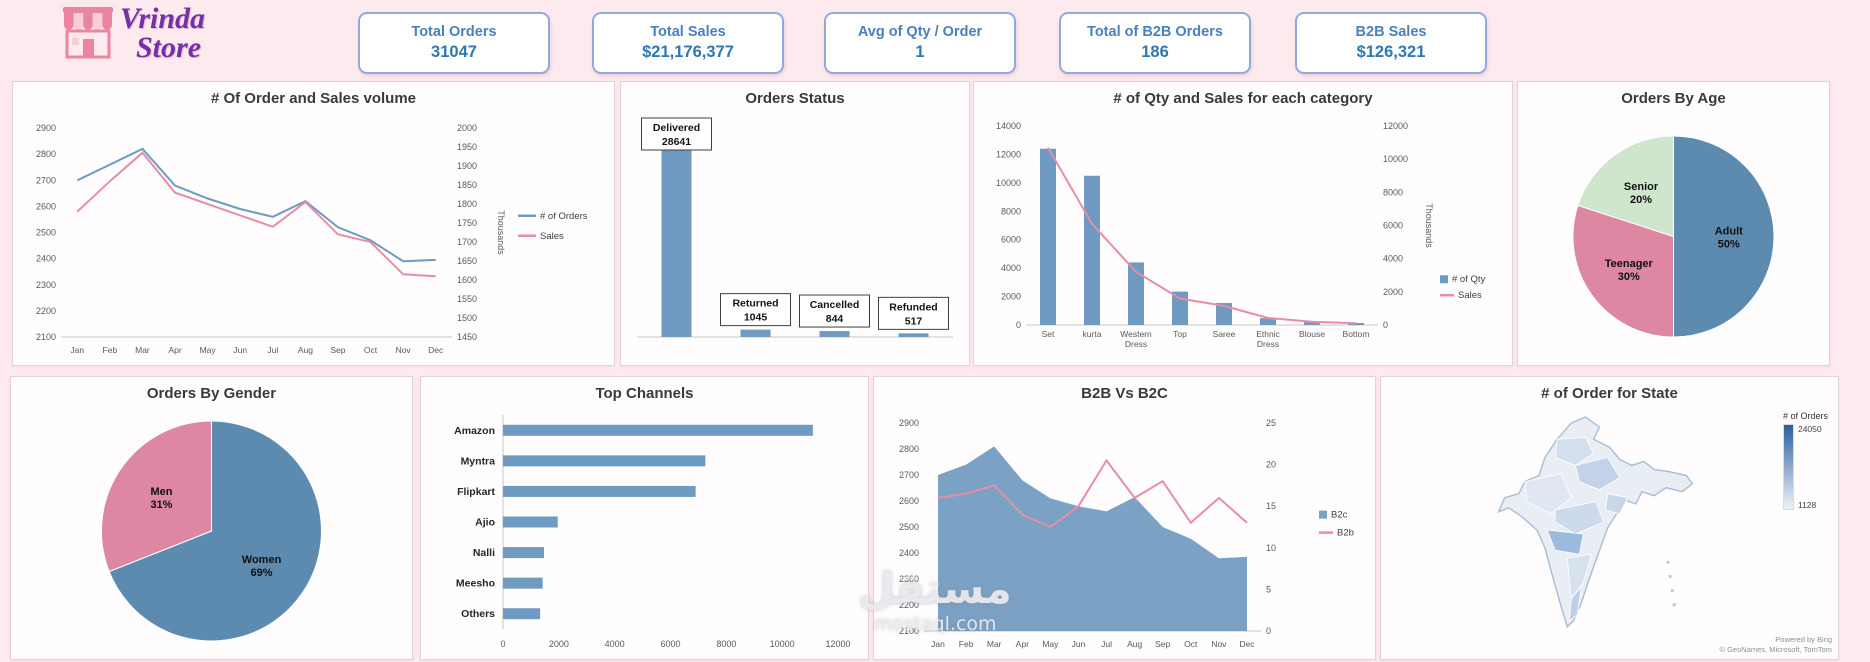  What do you see at coordinates (688, 32) in the screenshot?
I see `kpi-label: Total Sales` at bounding box center [688, 32].